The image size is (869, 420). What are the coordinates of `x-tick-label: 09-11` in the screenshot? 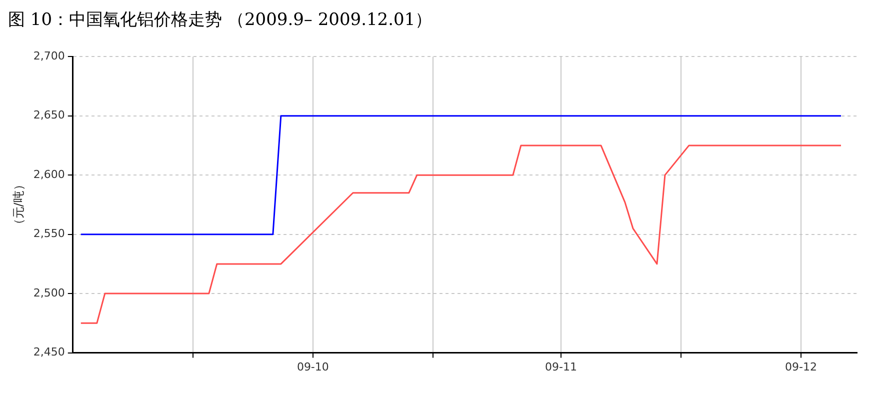 It's located at (560, 367).